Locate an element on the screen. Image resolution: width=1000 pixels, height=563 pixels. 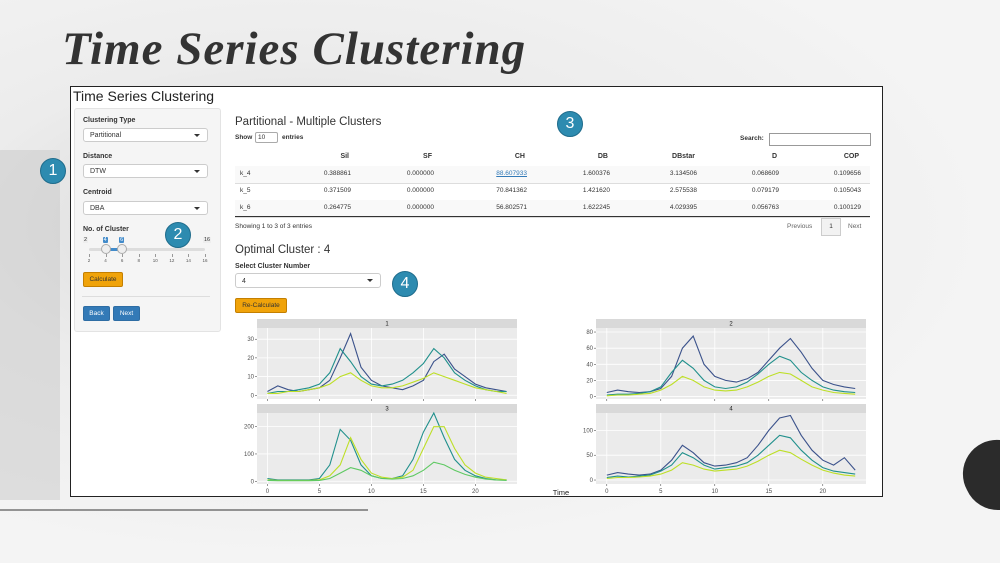
badge: 2 is located at coordinates (178, 235).